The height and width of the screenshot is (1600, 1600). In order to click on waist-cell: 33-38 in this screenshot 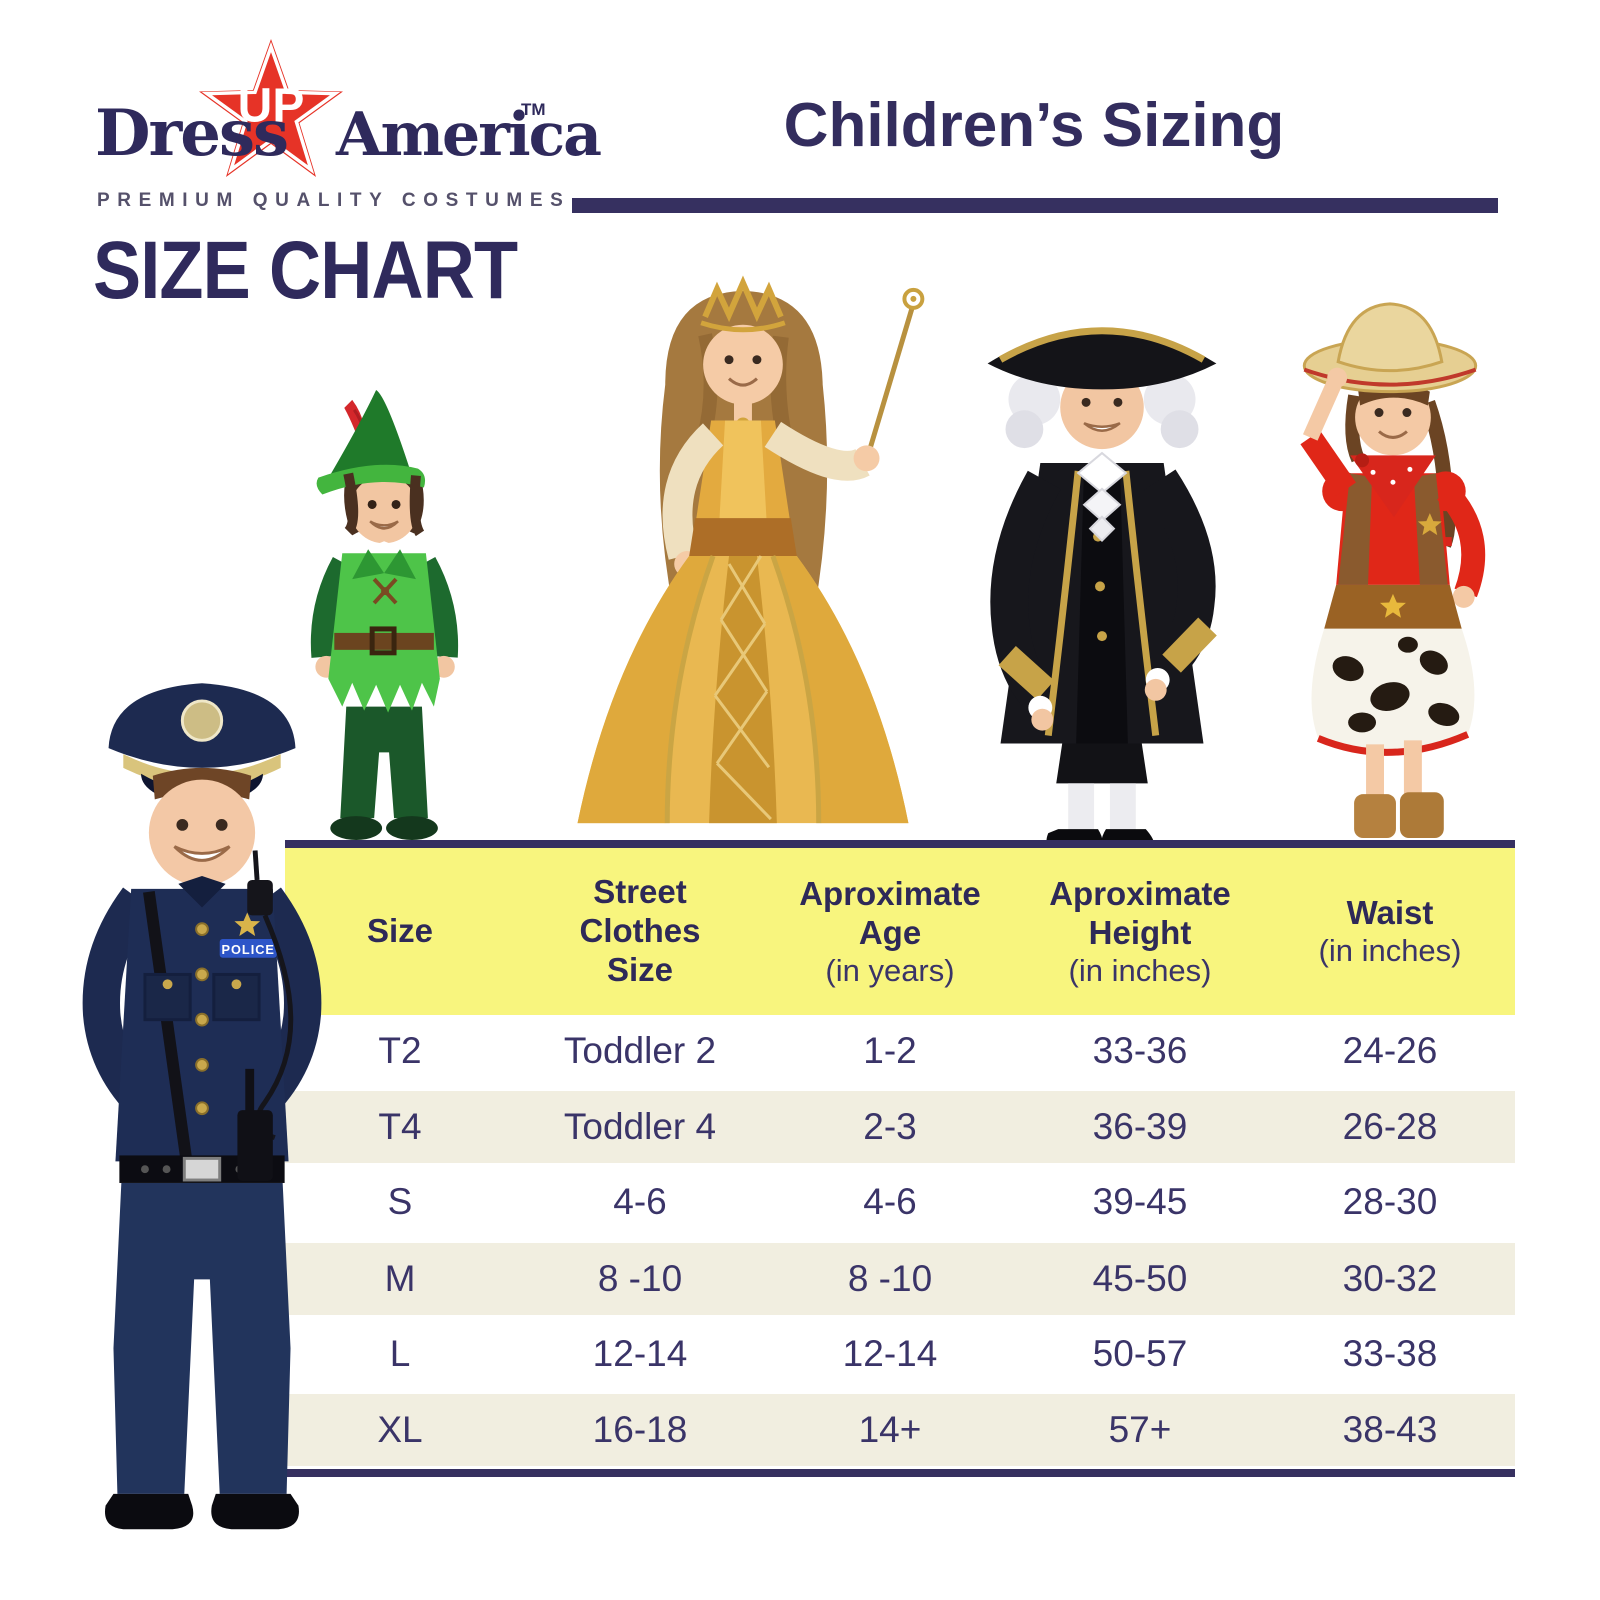, I will do `click(1390, 1353)`.